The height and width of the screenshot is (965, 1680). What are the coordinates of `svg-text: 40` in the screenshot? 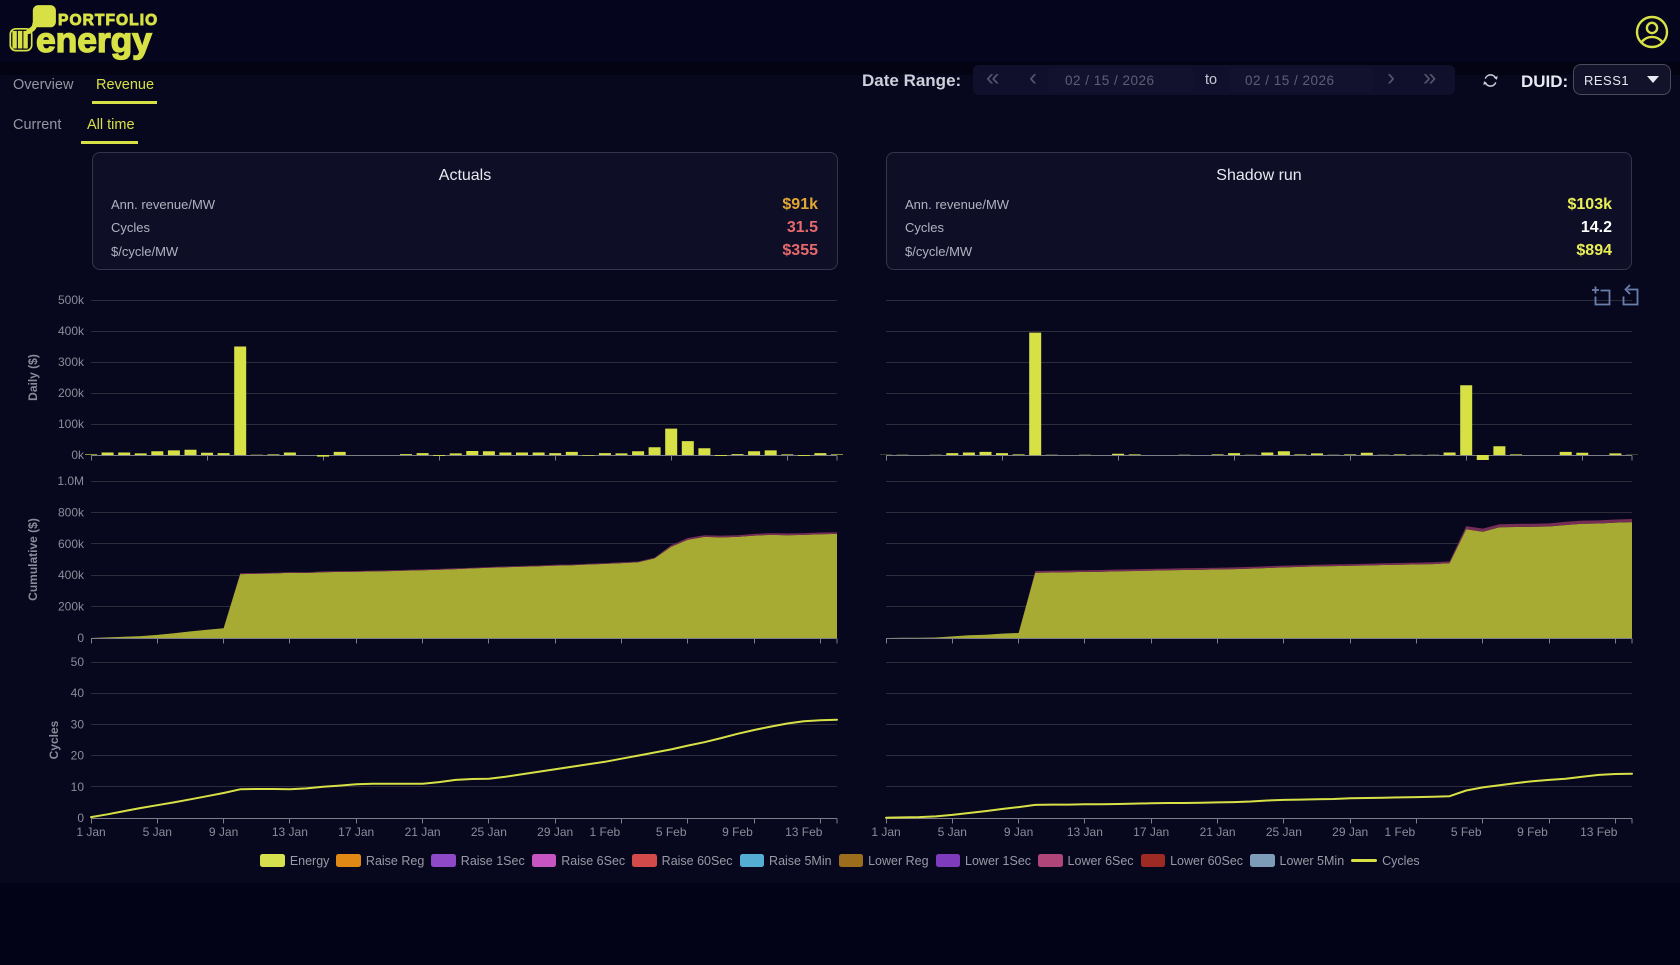 It's located at (78, 693).